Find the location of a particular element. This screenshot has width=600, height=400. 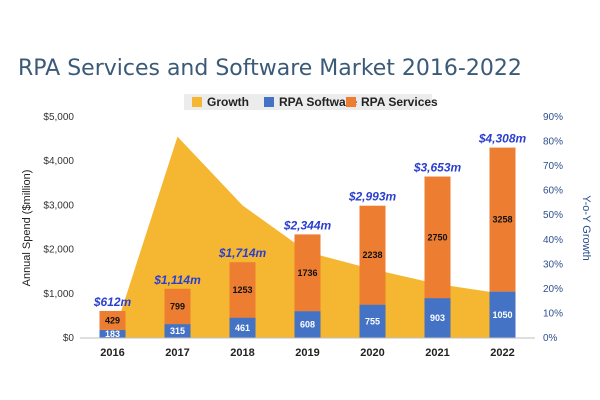

value-label-rpa-software-2019: 608 is located at coordinates (307, 325).